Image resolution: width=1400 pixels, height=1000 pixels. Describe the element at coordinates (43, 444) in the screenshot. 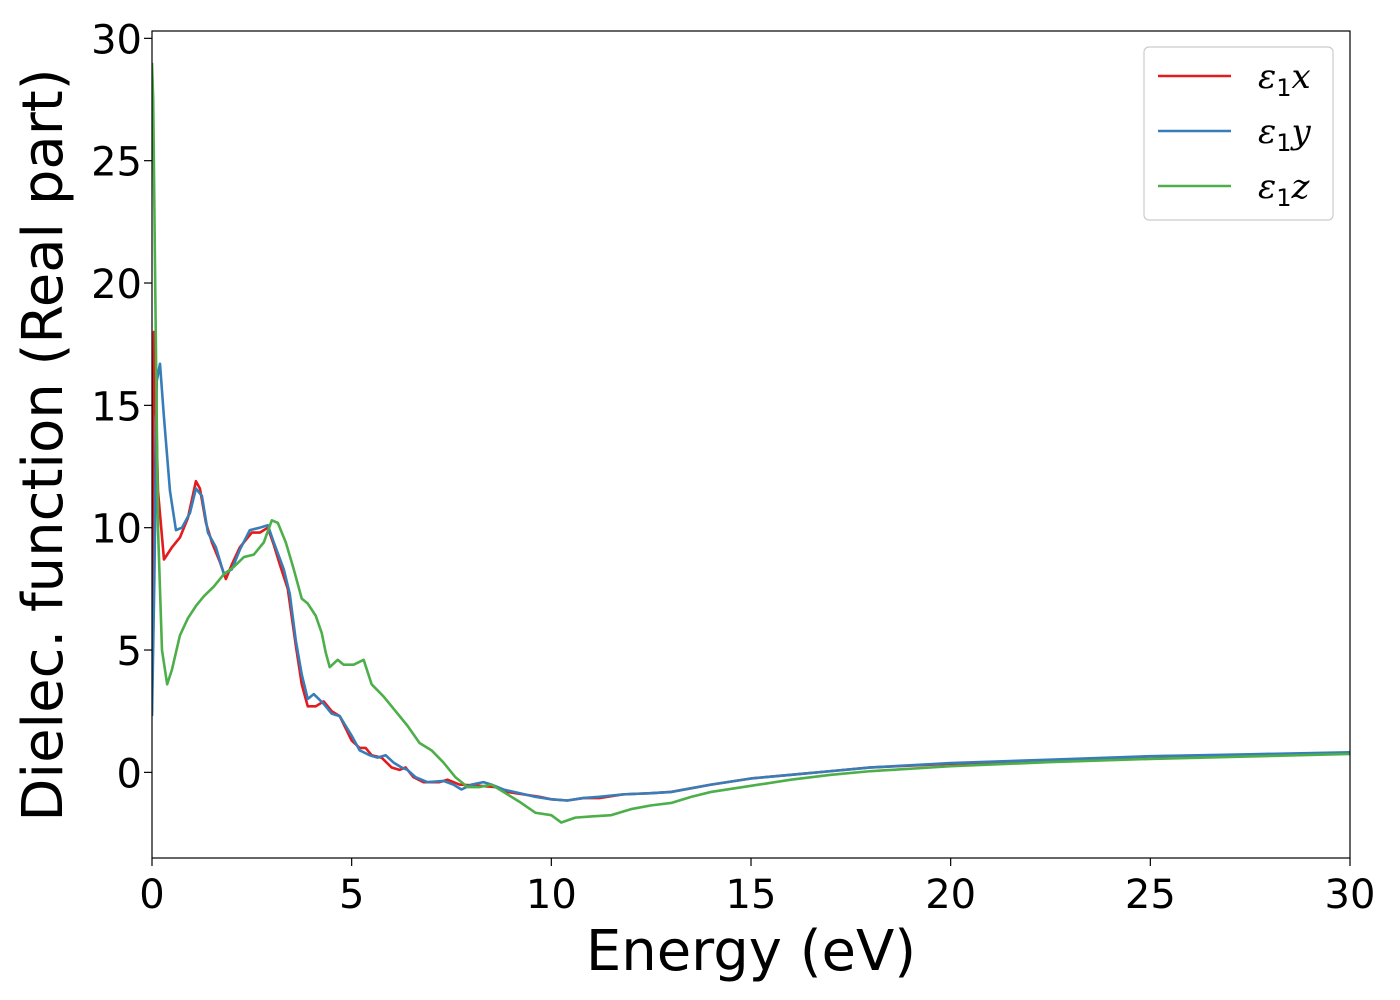

I see `y-axis-label: Dielec. function (Real part)` at that location.